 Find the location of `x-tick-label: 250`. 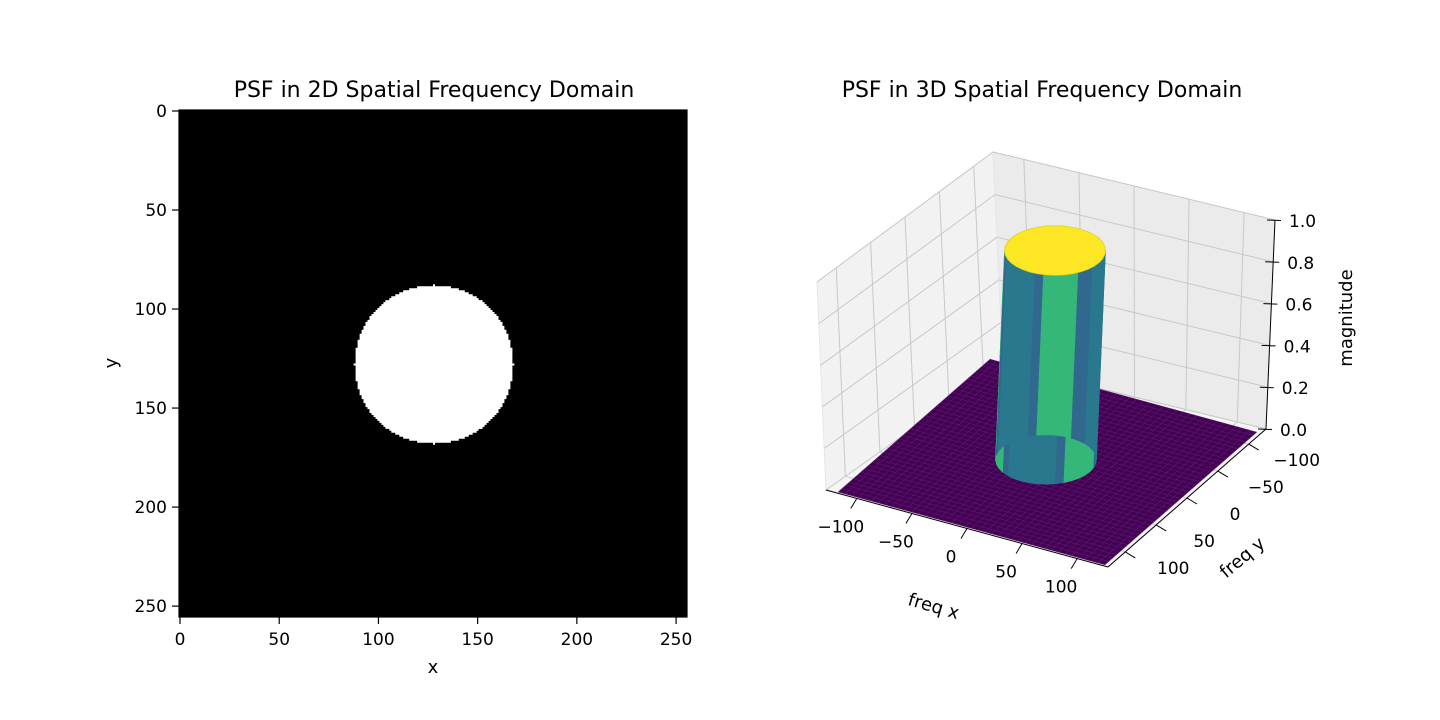

x-tick-label: 250 is located at coordinates (676, 640).